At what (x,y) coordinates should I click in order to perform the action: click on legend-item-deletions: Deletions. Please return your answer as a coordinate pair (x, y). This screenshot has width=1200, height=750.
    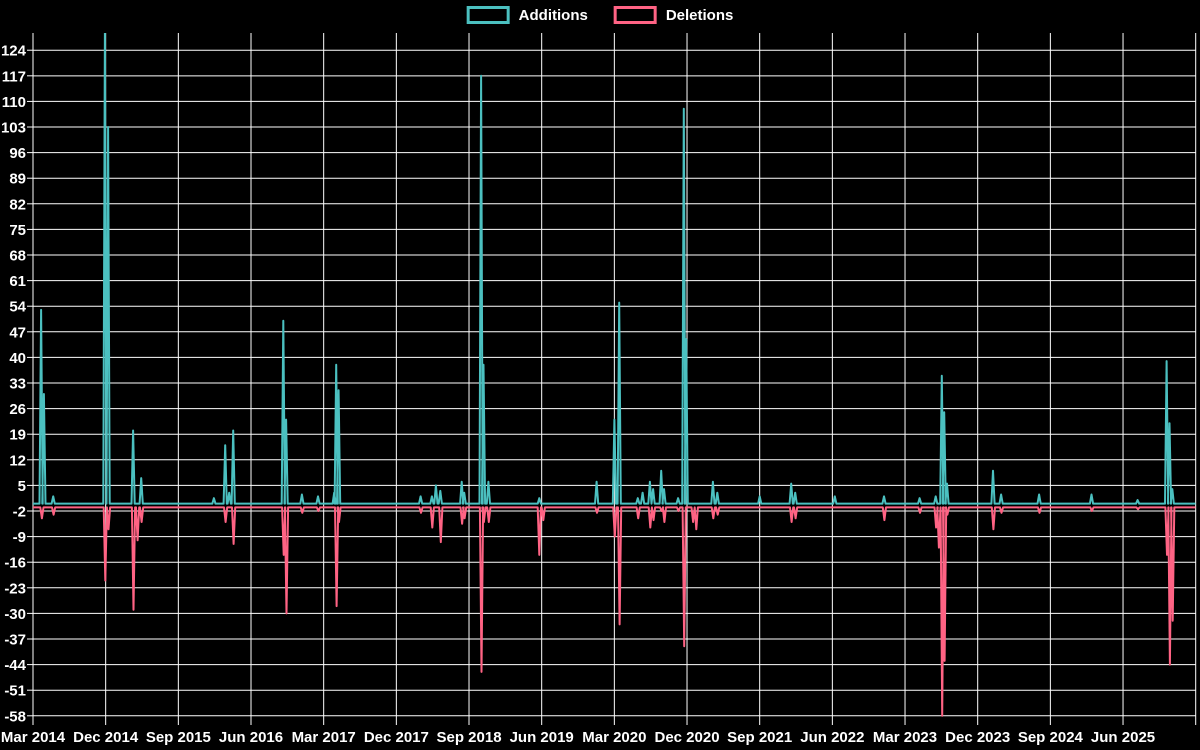
    Looking at the image, I should click on (673, 15).